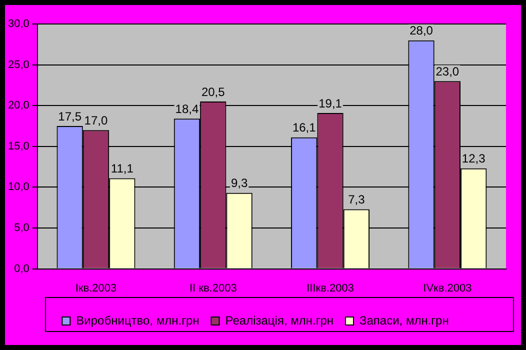 The width and height of the screenshot is (526, 350). Describe the element at coordinates (404, 320) in the screenshot. I see `legend-label: Запаси, млн.грн` at that location.